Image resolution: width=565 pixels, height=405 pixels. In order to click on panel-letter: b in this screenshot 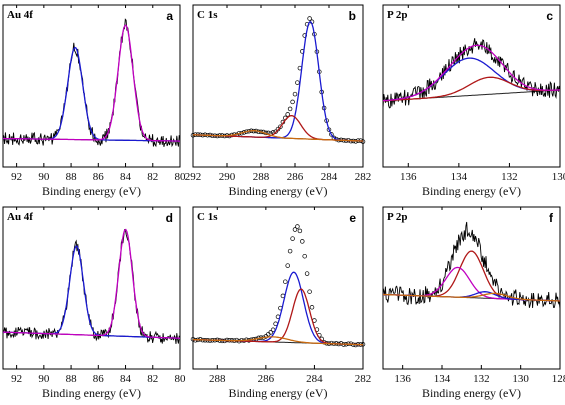, I will do `click(352, 16)`.